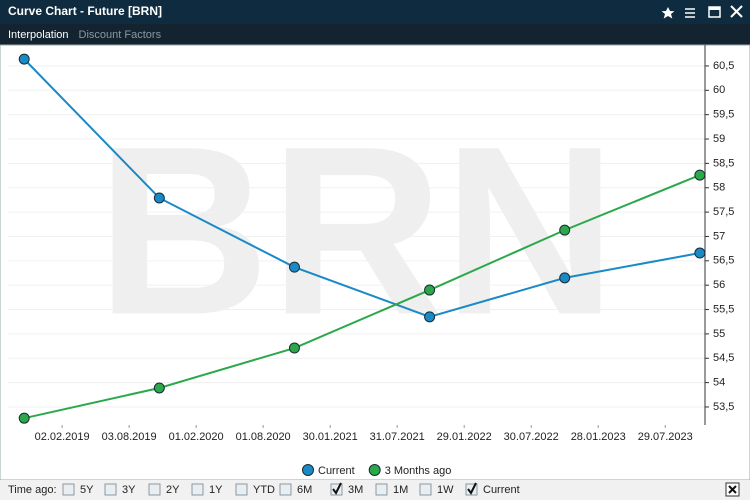 This screenshot has width=750, height=500. Describe the element at coordinates (501, 490) in the screenshot. I see `checkbox-label: Current` at that location.